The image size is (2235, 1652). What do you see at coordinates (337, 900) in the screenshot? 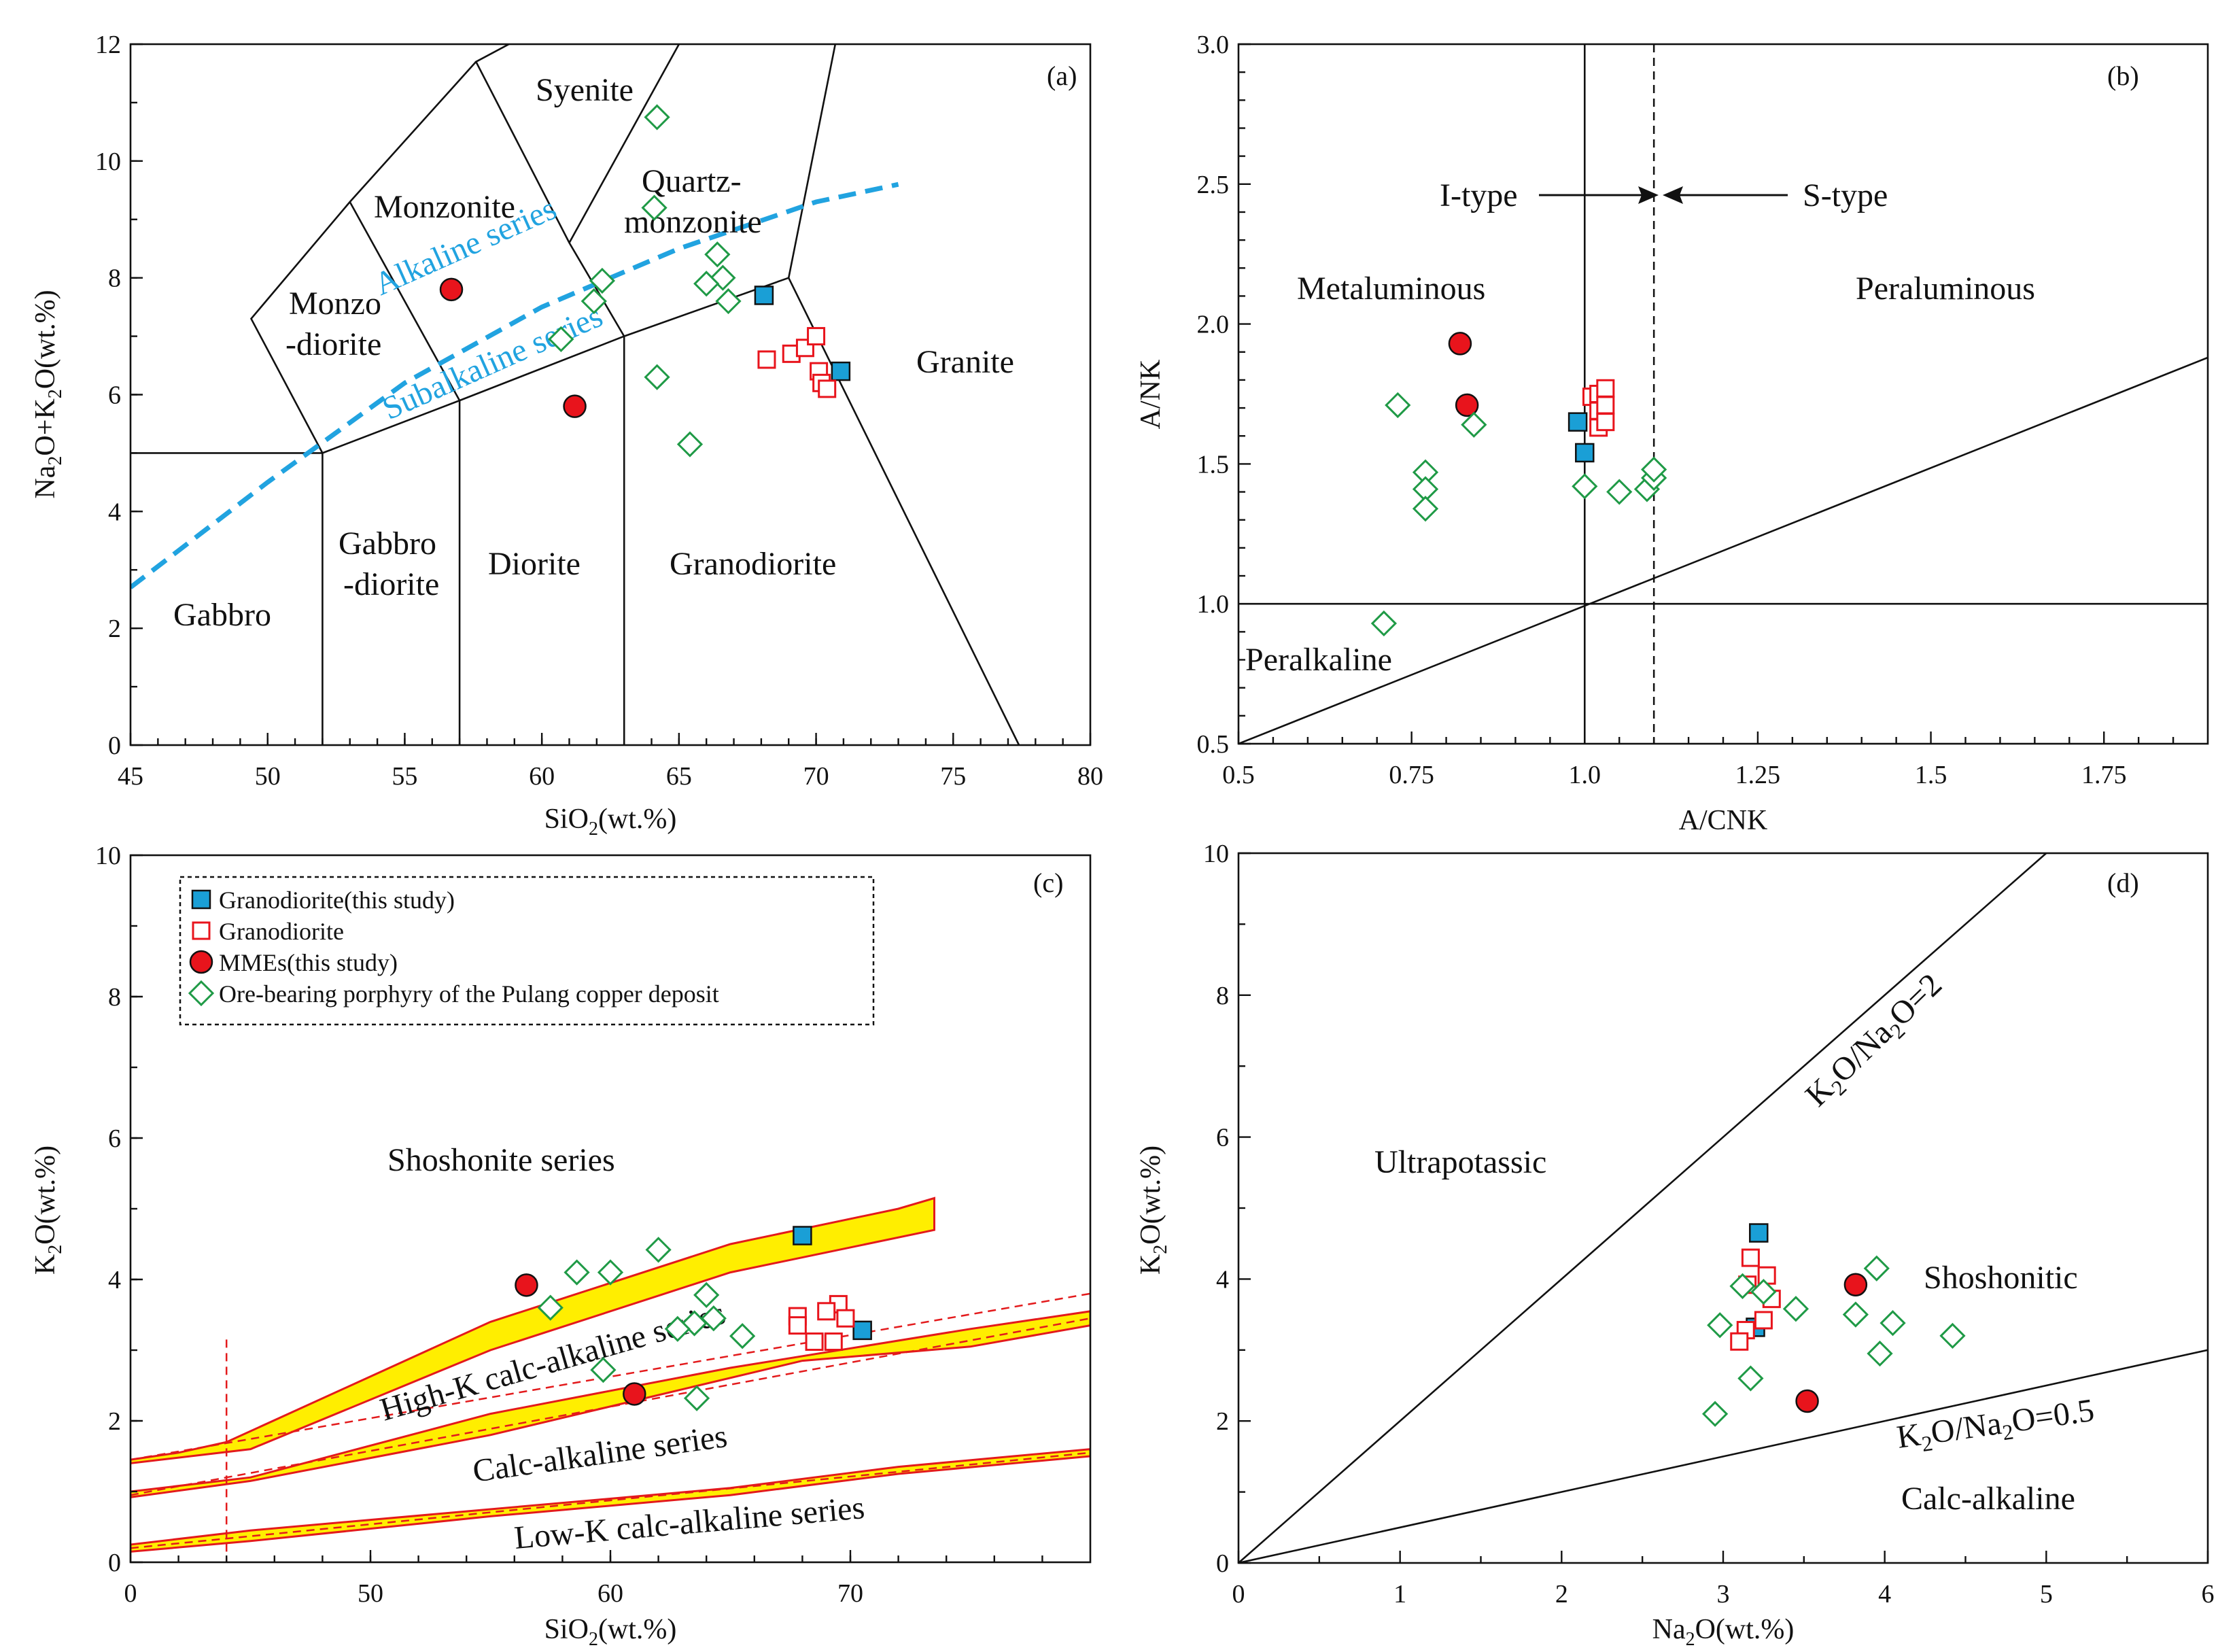
I see `legend-item-1-label: Granodiorite(this study)` at bounding box center [337, 900].